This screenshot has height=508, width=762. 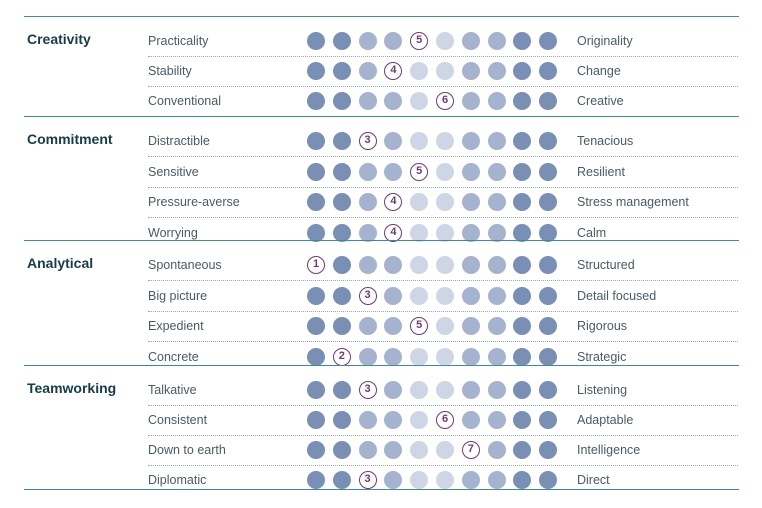 What do you see at coordinates (59, 39) in the screenshot?
I see `section-title: Creativity` at bounding box center [59, 39].